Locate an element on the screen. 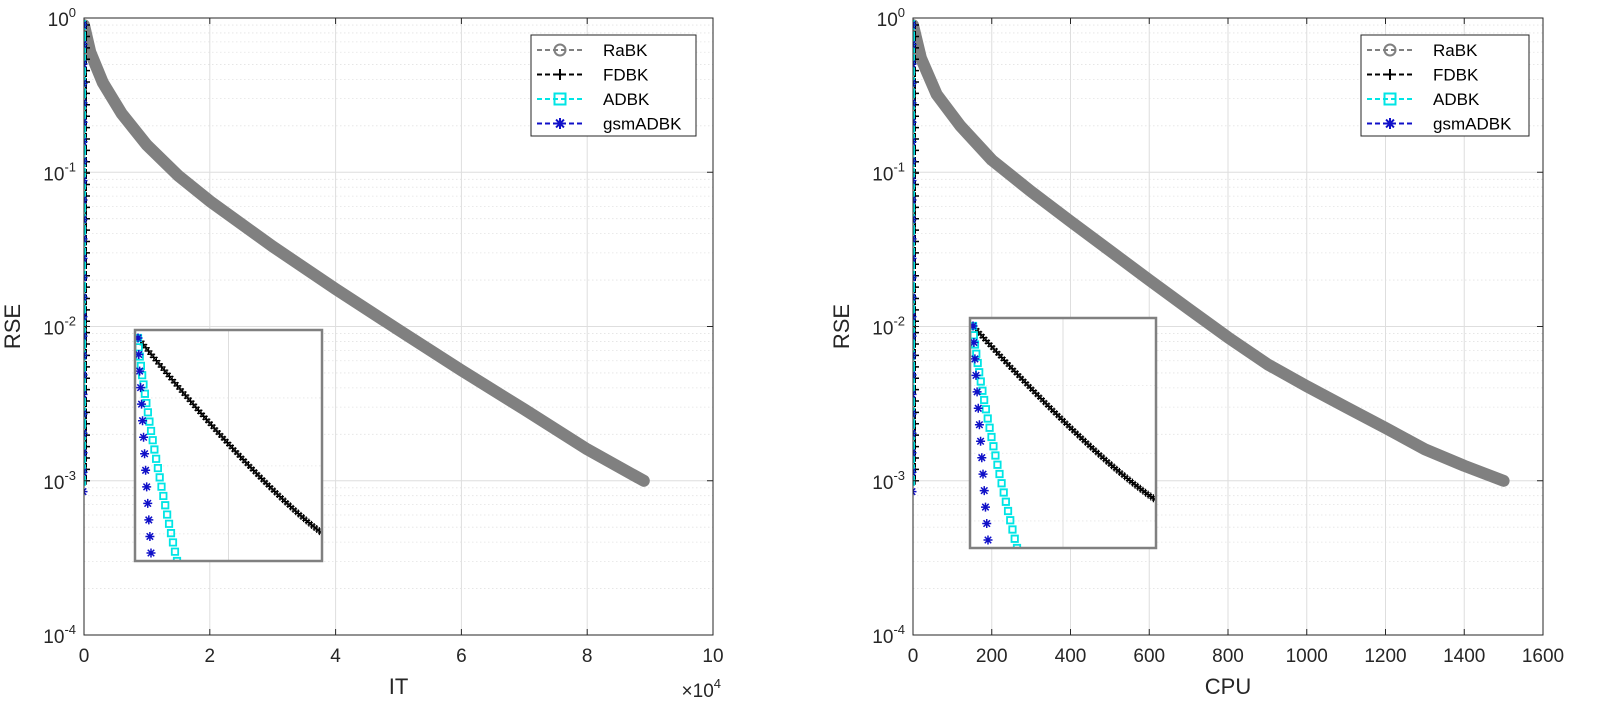  x-tick-label: 800 is located at coordinates (1228, 656).